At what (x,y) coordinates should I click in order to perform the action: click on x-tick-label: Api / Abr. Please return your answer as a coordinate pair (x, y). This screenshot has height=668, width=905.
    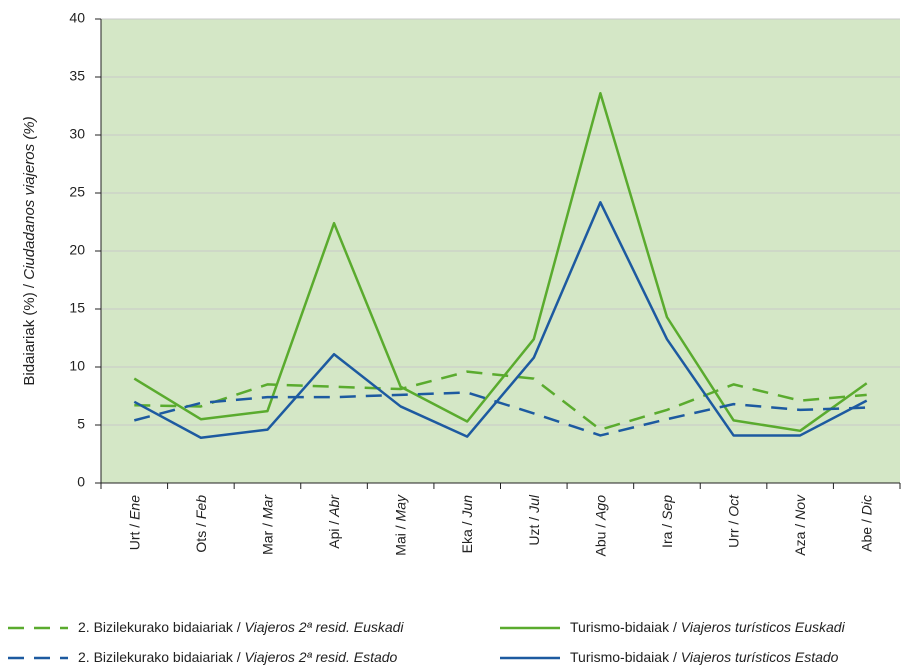
    Looking at the image, I should click on (334, 521).